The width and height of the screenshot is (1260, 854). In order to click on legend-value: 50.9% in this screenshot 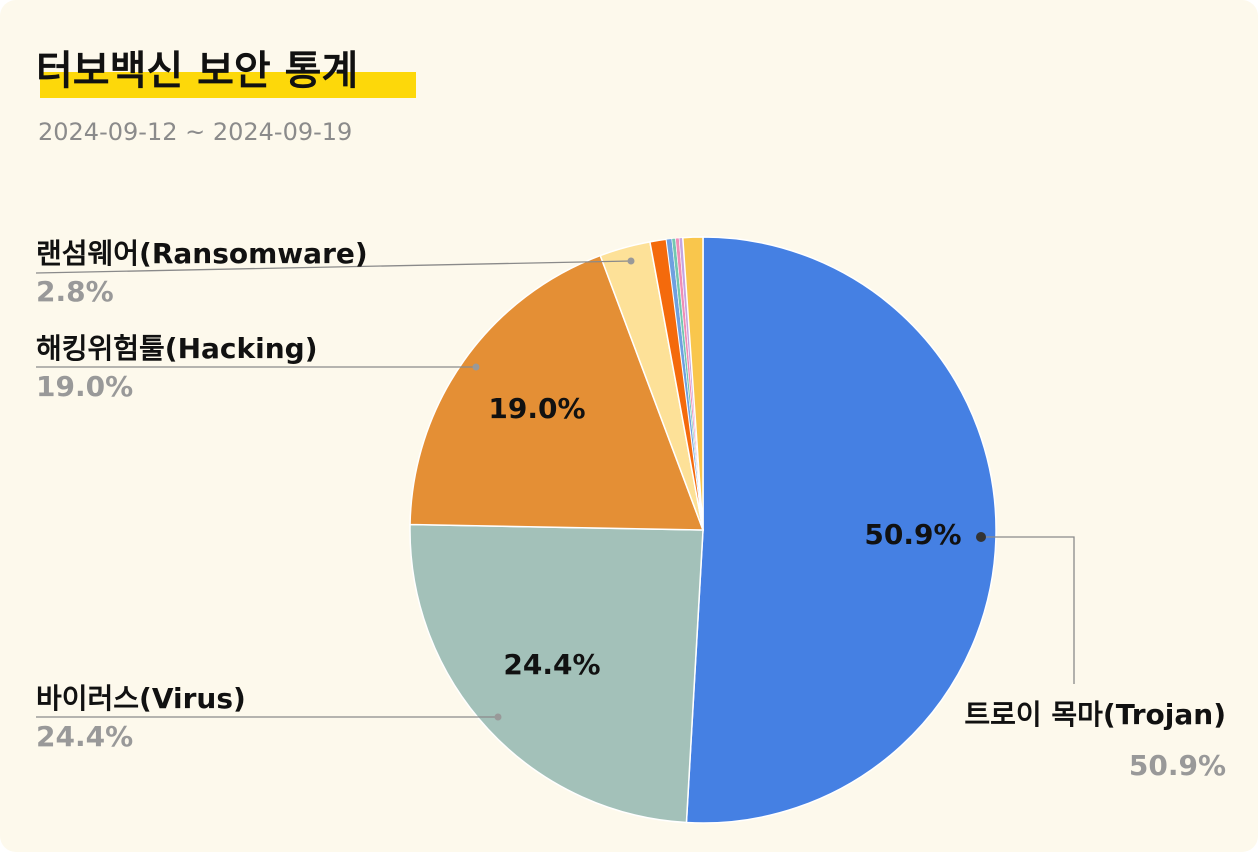, I will do `click(1177, 765)`.